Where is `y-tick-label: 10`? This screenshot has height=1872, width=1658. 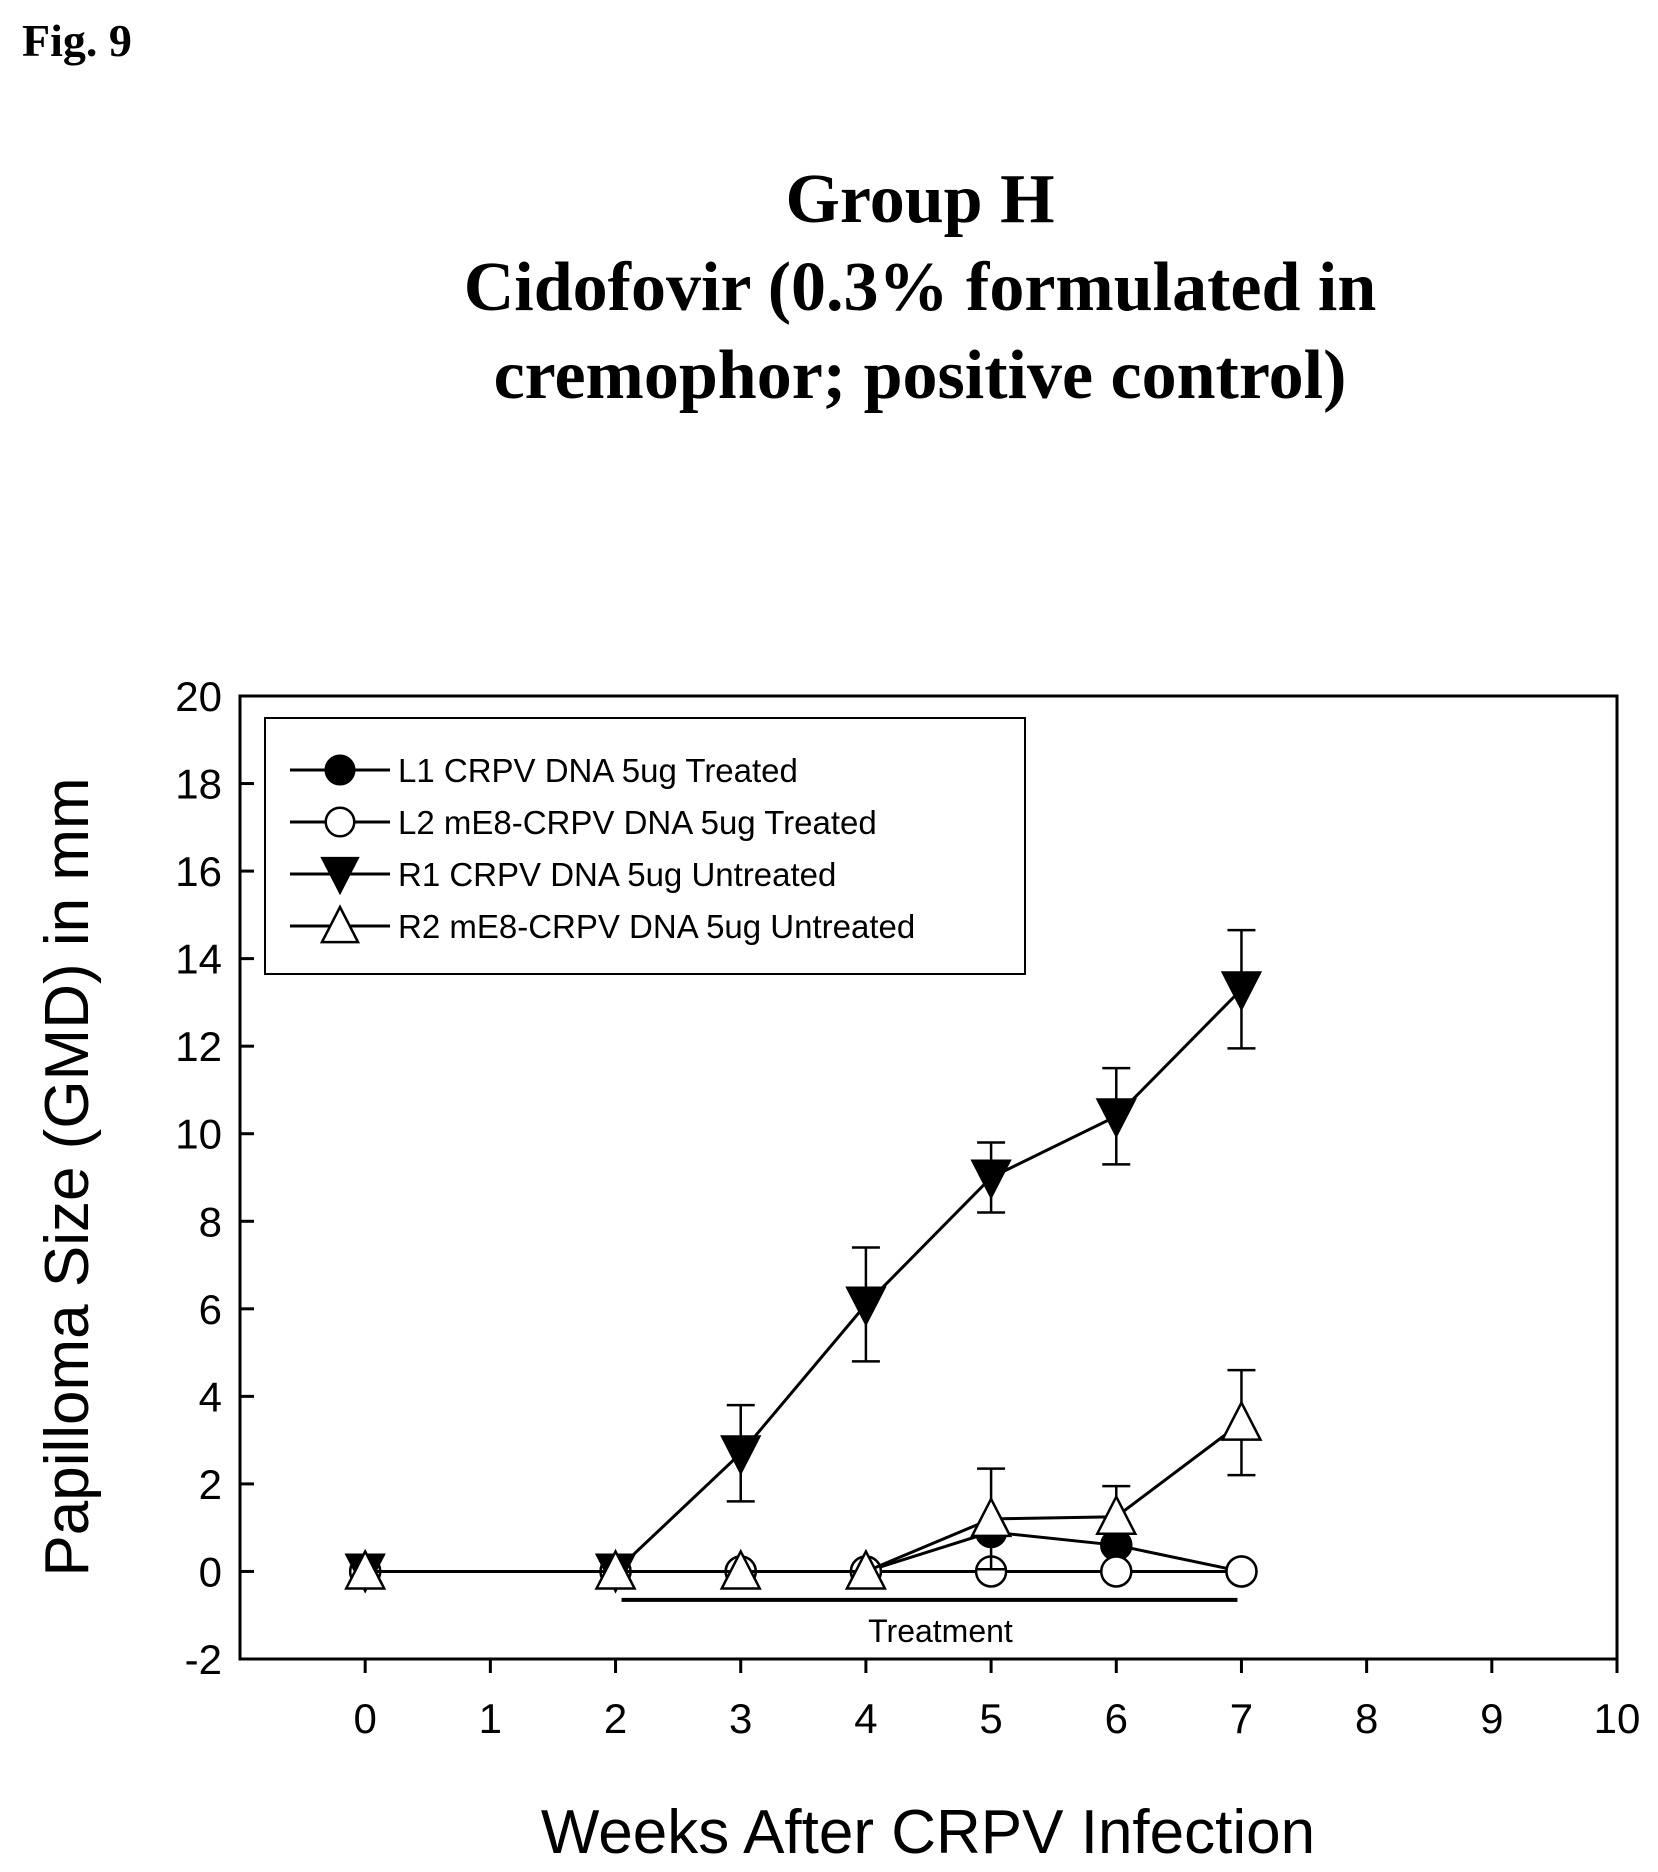
y-tick-label: 10 is located at coordinates (198, 1134).